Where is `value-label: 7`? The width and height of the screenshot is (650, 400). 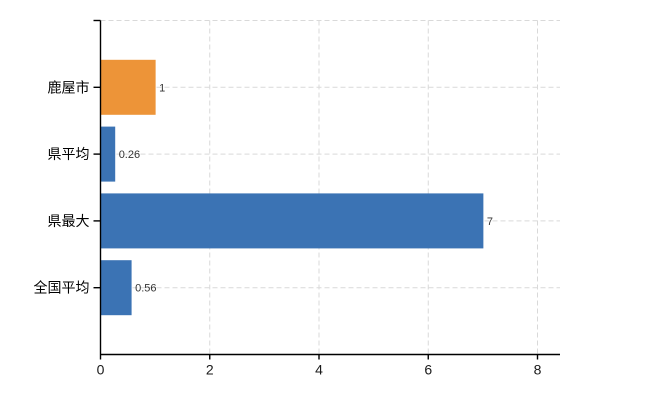
value-label: 7 is located at coordinates (490, 222).